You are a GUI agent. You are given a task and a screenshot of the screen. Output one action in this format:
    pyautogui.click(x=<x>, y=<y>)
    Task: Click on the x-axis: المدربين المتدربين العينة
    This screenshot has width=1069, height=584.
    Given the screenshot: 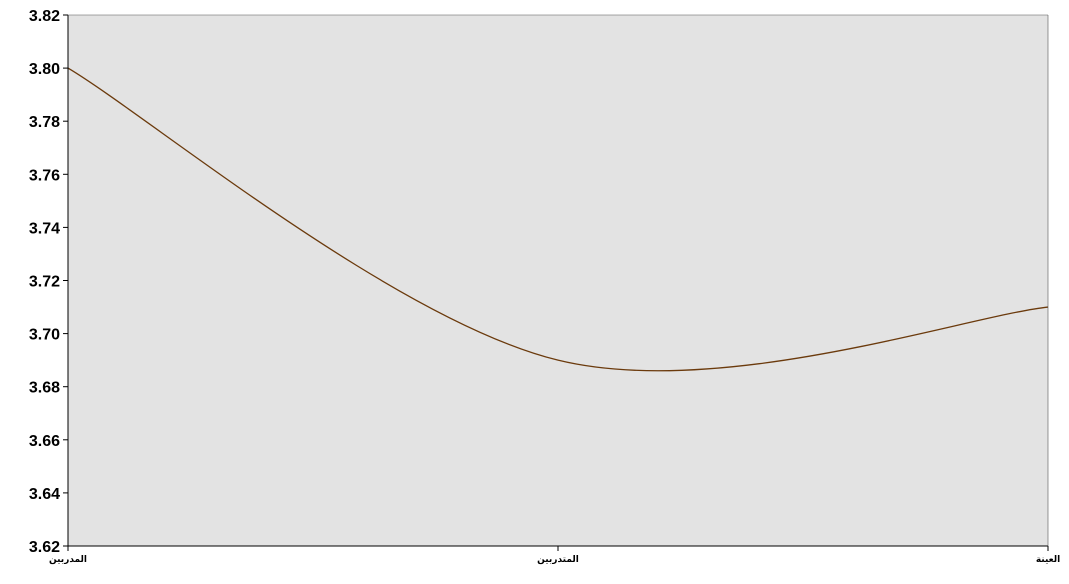 What is the action you would take?
    pyautogui.click(x=554, y=555)
    